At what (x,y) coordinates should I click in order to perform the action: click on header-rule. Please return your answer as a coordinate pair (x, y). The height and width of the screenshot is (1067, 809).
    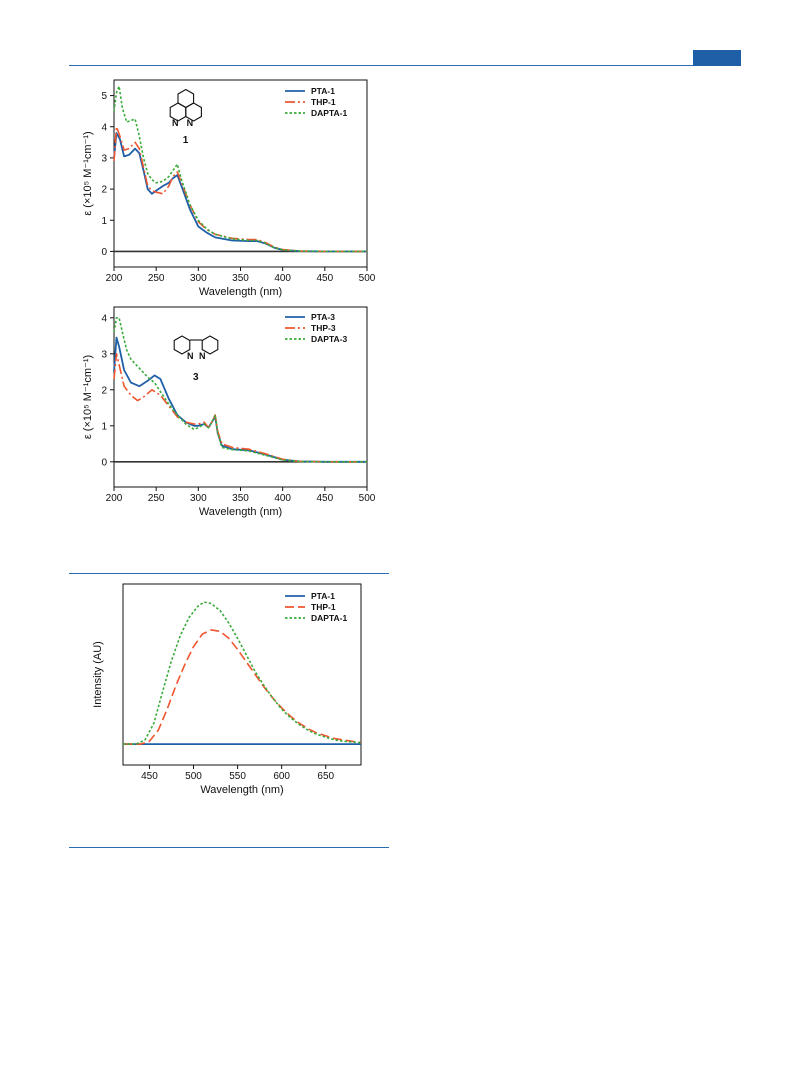
    Looking at the image, I should click on (405, 65).